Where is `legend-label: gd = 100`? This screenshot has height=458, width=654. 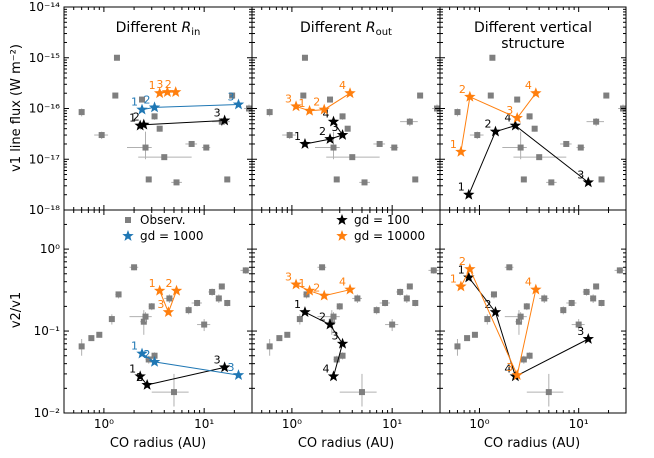 legend-label: gd = 100 is located at coordinates (382, 220).